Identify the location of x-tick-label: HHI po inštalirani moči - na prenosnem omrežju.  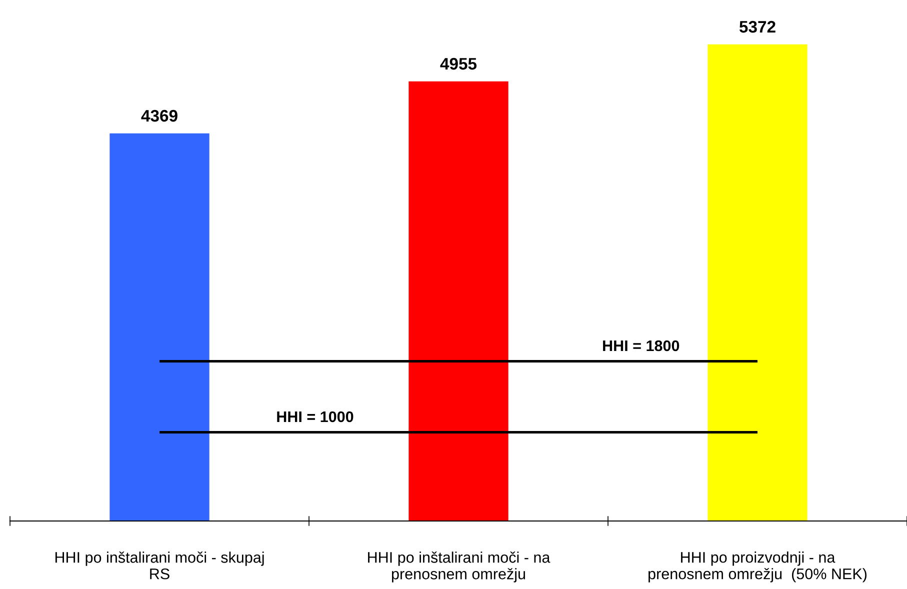
(459, 567).